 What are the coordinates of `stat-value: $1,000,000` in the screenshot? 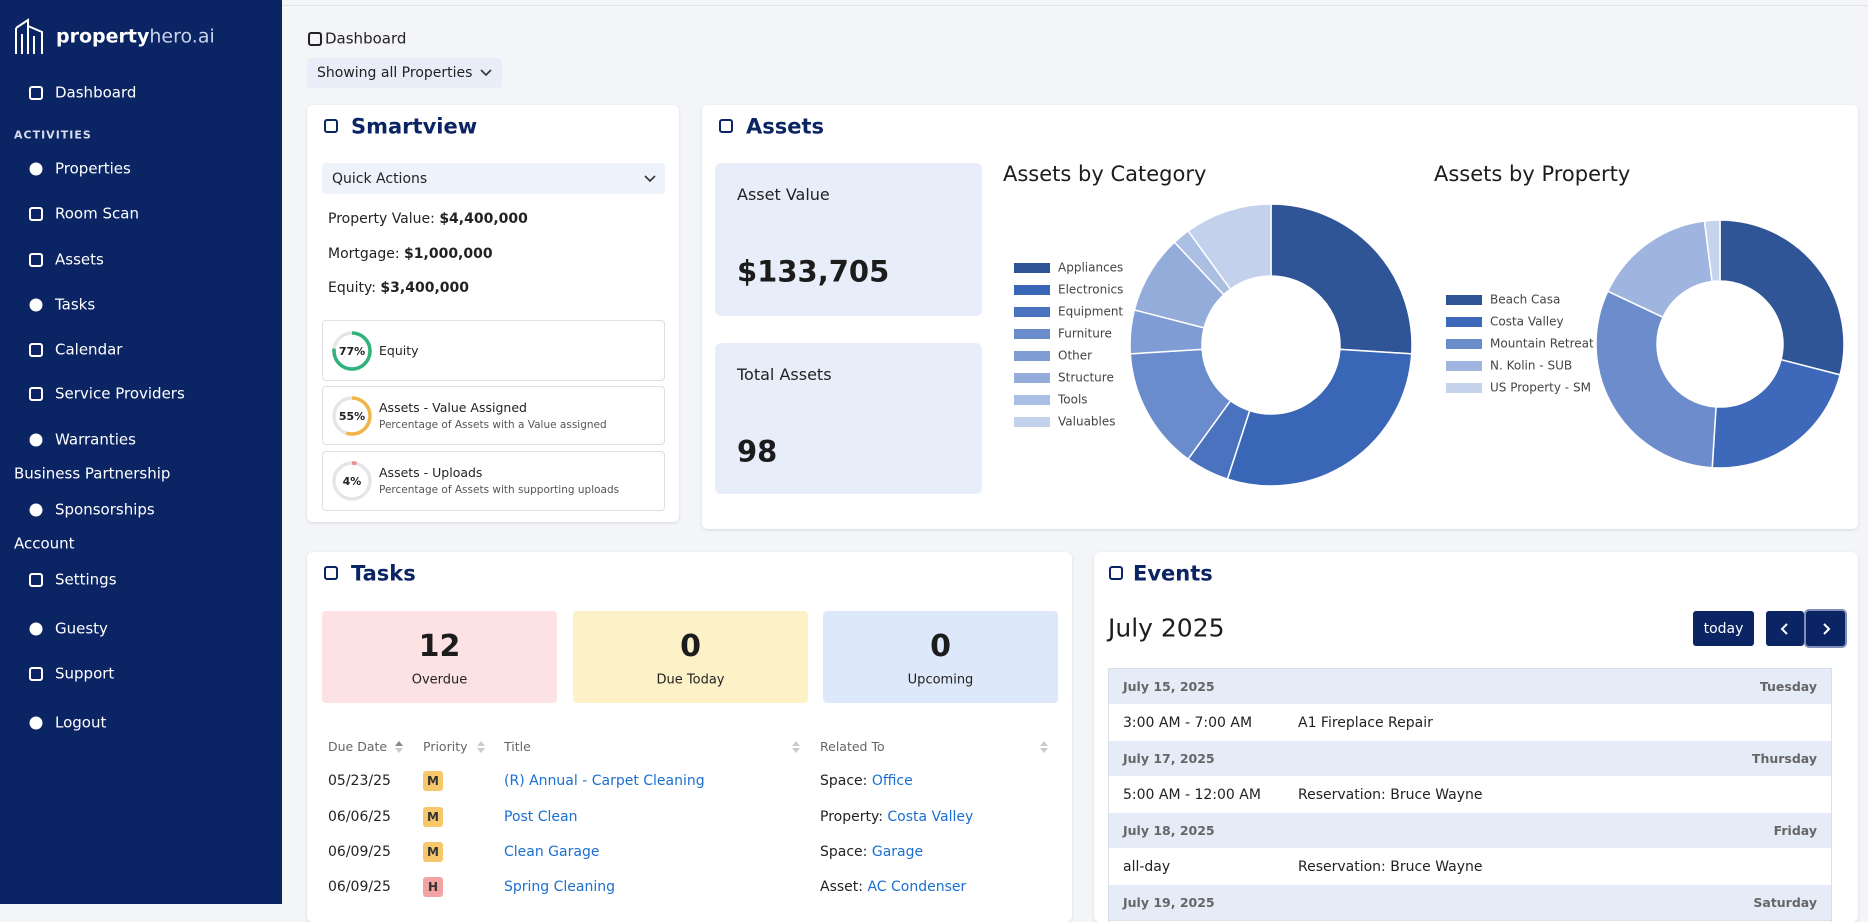 It's located at (448, 254).